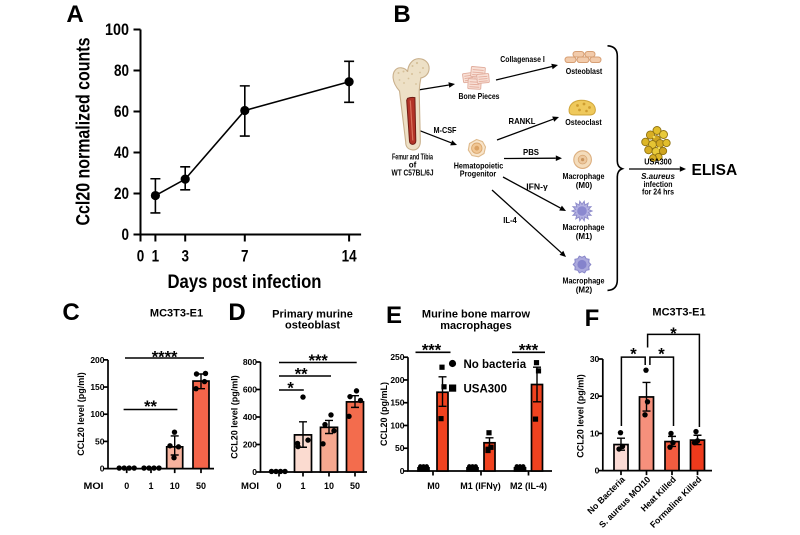 The height and width of the screenshot is (535, 800). What do you see at coordinates (245, 256) in the screenshot?
I see `svg-text: 7` at bounding box center [245, 256].